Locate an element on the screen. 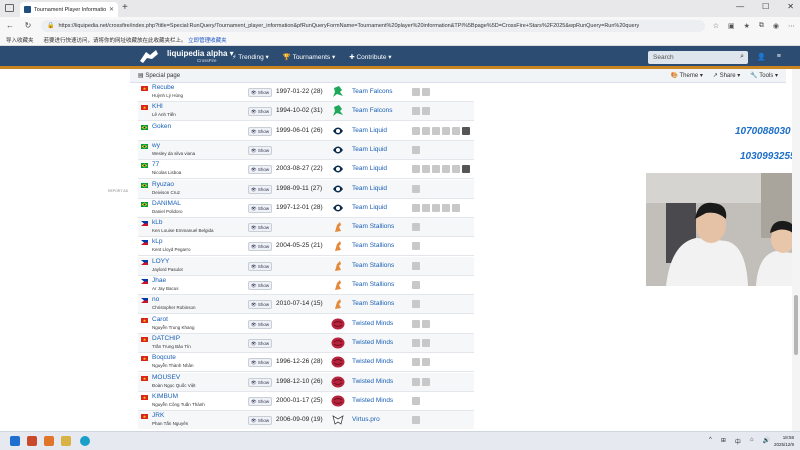  player-id-link: KIMBUM is located at coordinates (165, 396).